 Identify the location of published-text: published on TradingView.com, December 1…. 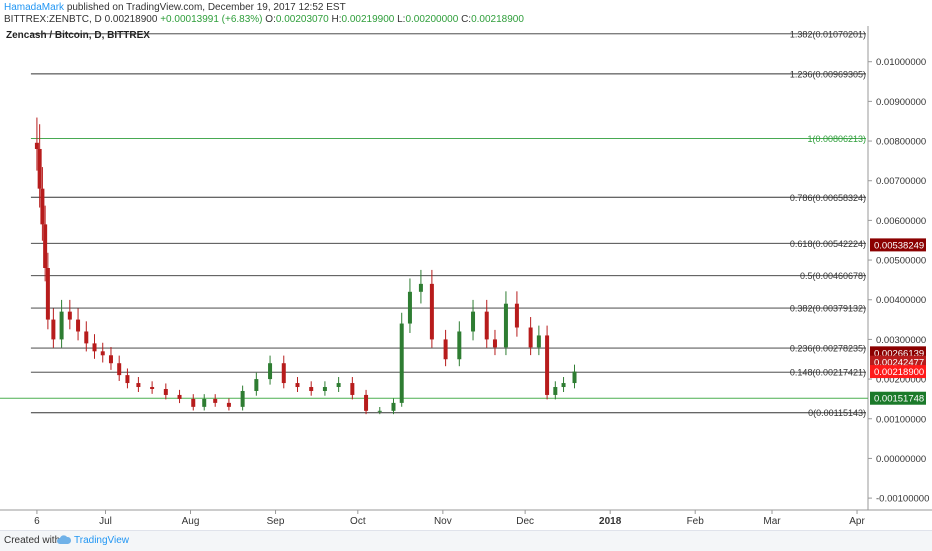
(206, 7).